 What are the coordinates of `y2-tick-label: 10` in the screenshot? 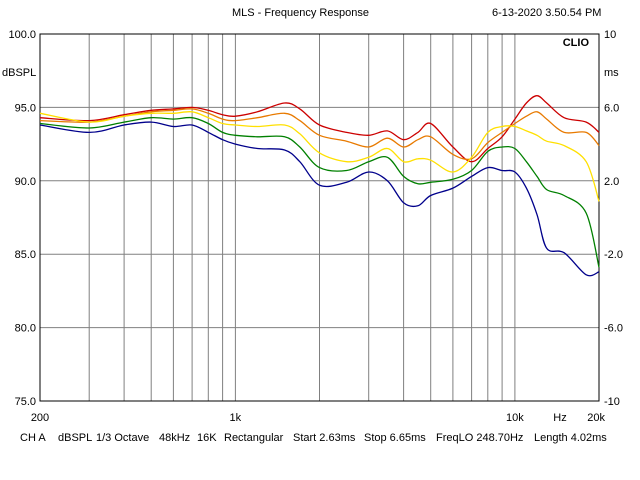 It's located at (610, 35).